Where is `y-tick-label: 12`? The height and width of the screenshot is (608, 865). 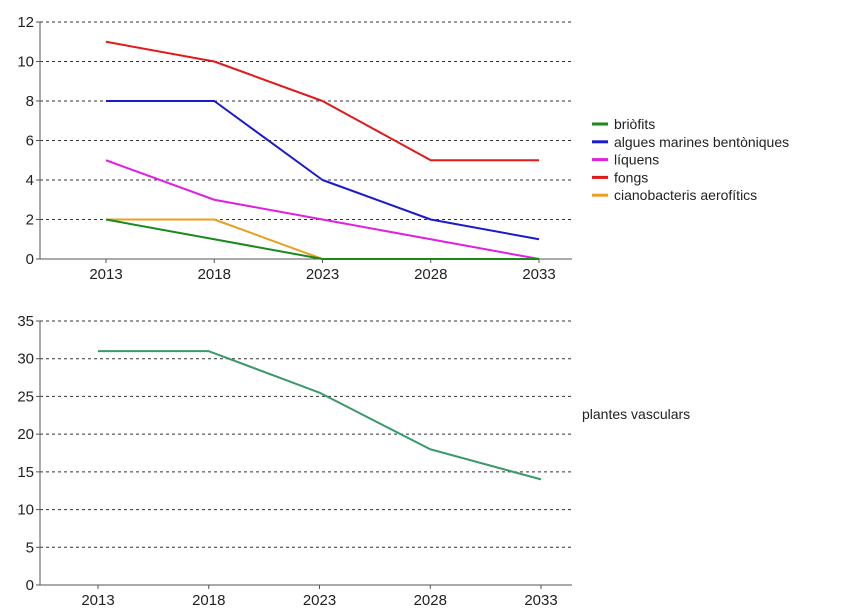
y-tick-label: 12 is located at coordinates (25, 22).